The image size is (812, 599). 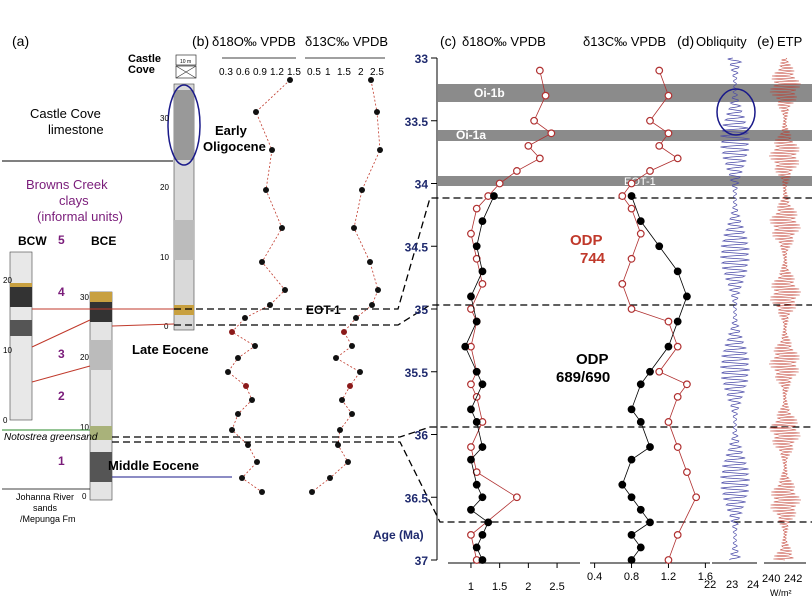 I want to click on cc-tick-10: 10, so click(x=164, y=257).